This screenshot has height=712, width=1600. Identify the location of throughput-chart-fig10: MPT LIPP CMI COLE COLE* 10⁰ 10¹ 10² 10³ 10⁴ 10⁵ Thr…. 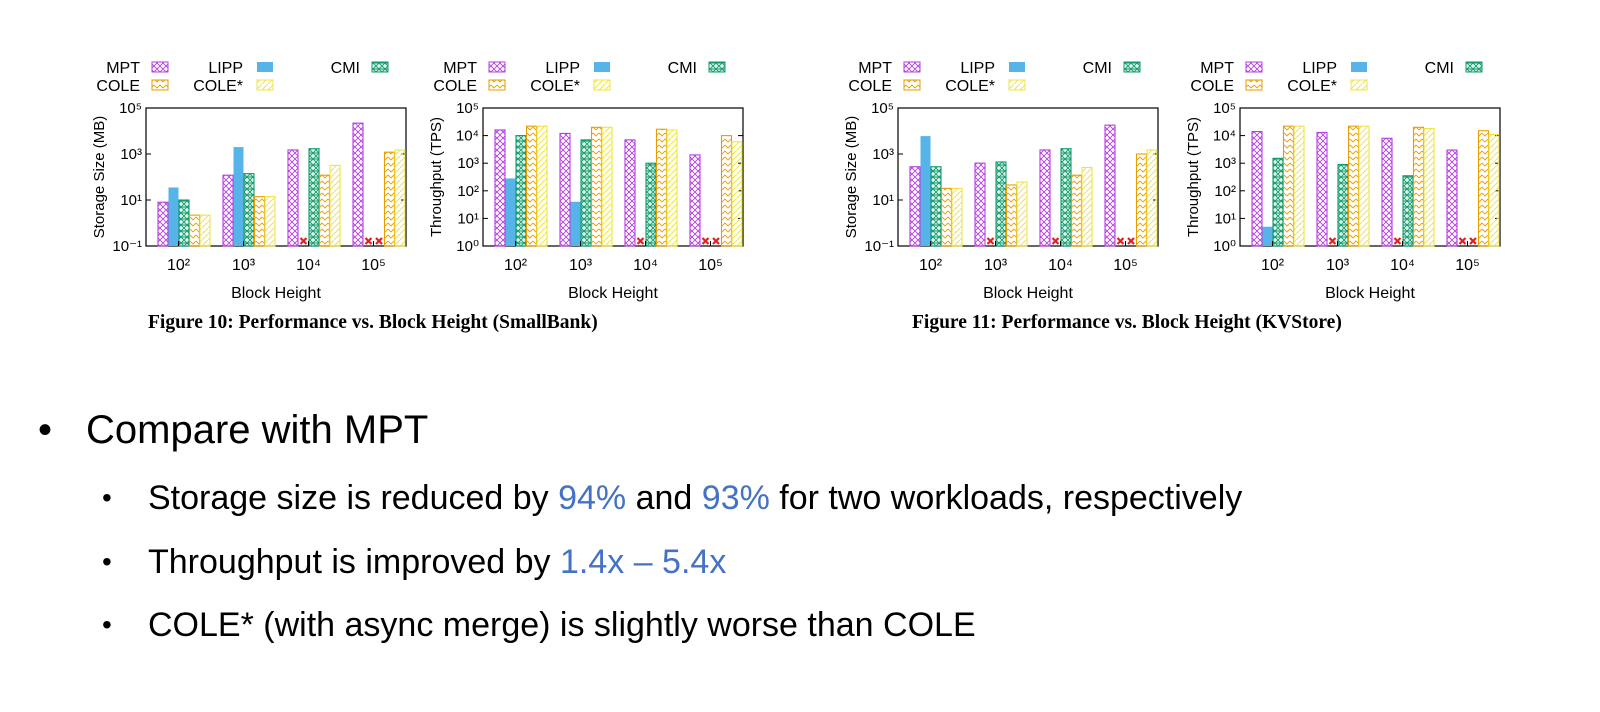
(586, 181).